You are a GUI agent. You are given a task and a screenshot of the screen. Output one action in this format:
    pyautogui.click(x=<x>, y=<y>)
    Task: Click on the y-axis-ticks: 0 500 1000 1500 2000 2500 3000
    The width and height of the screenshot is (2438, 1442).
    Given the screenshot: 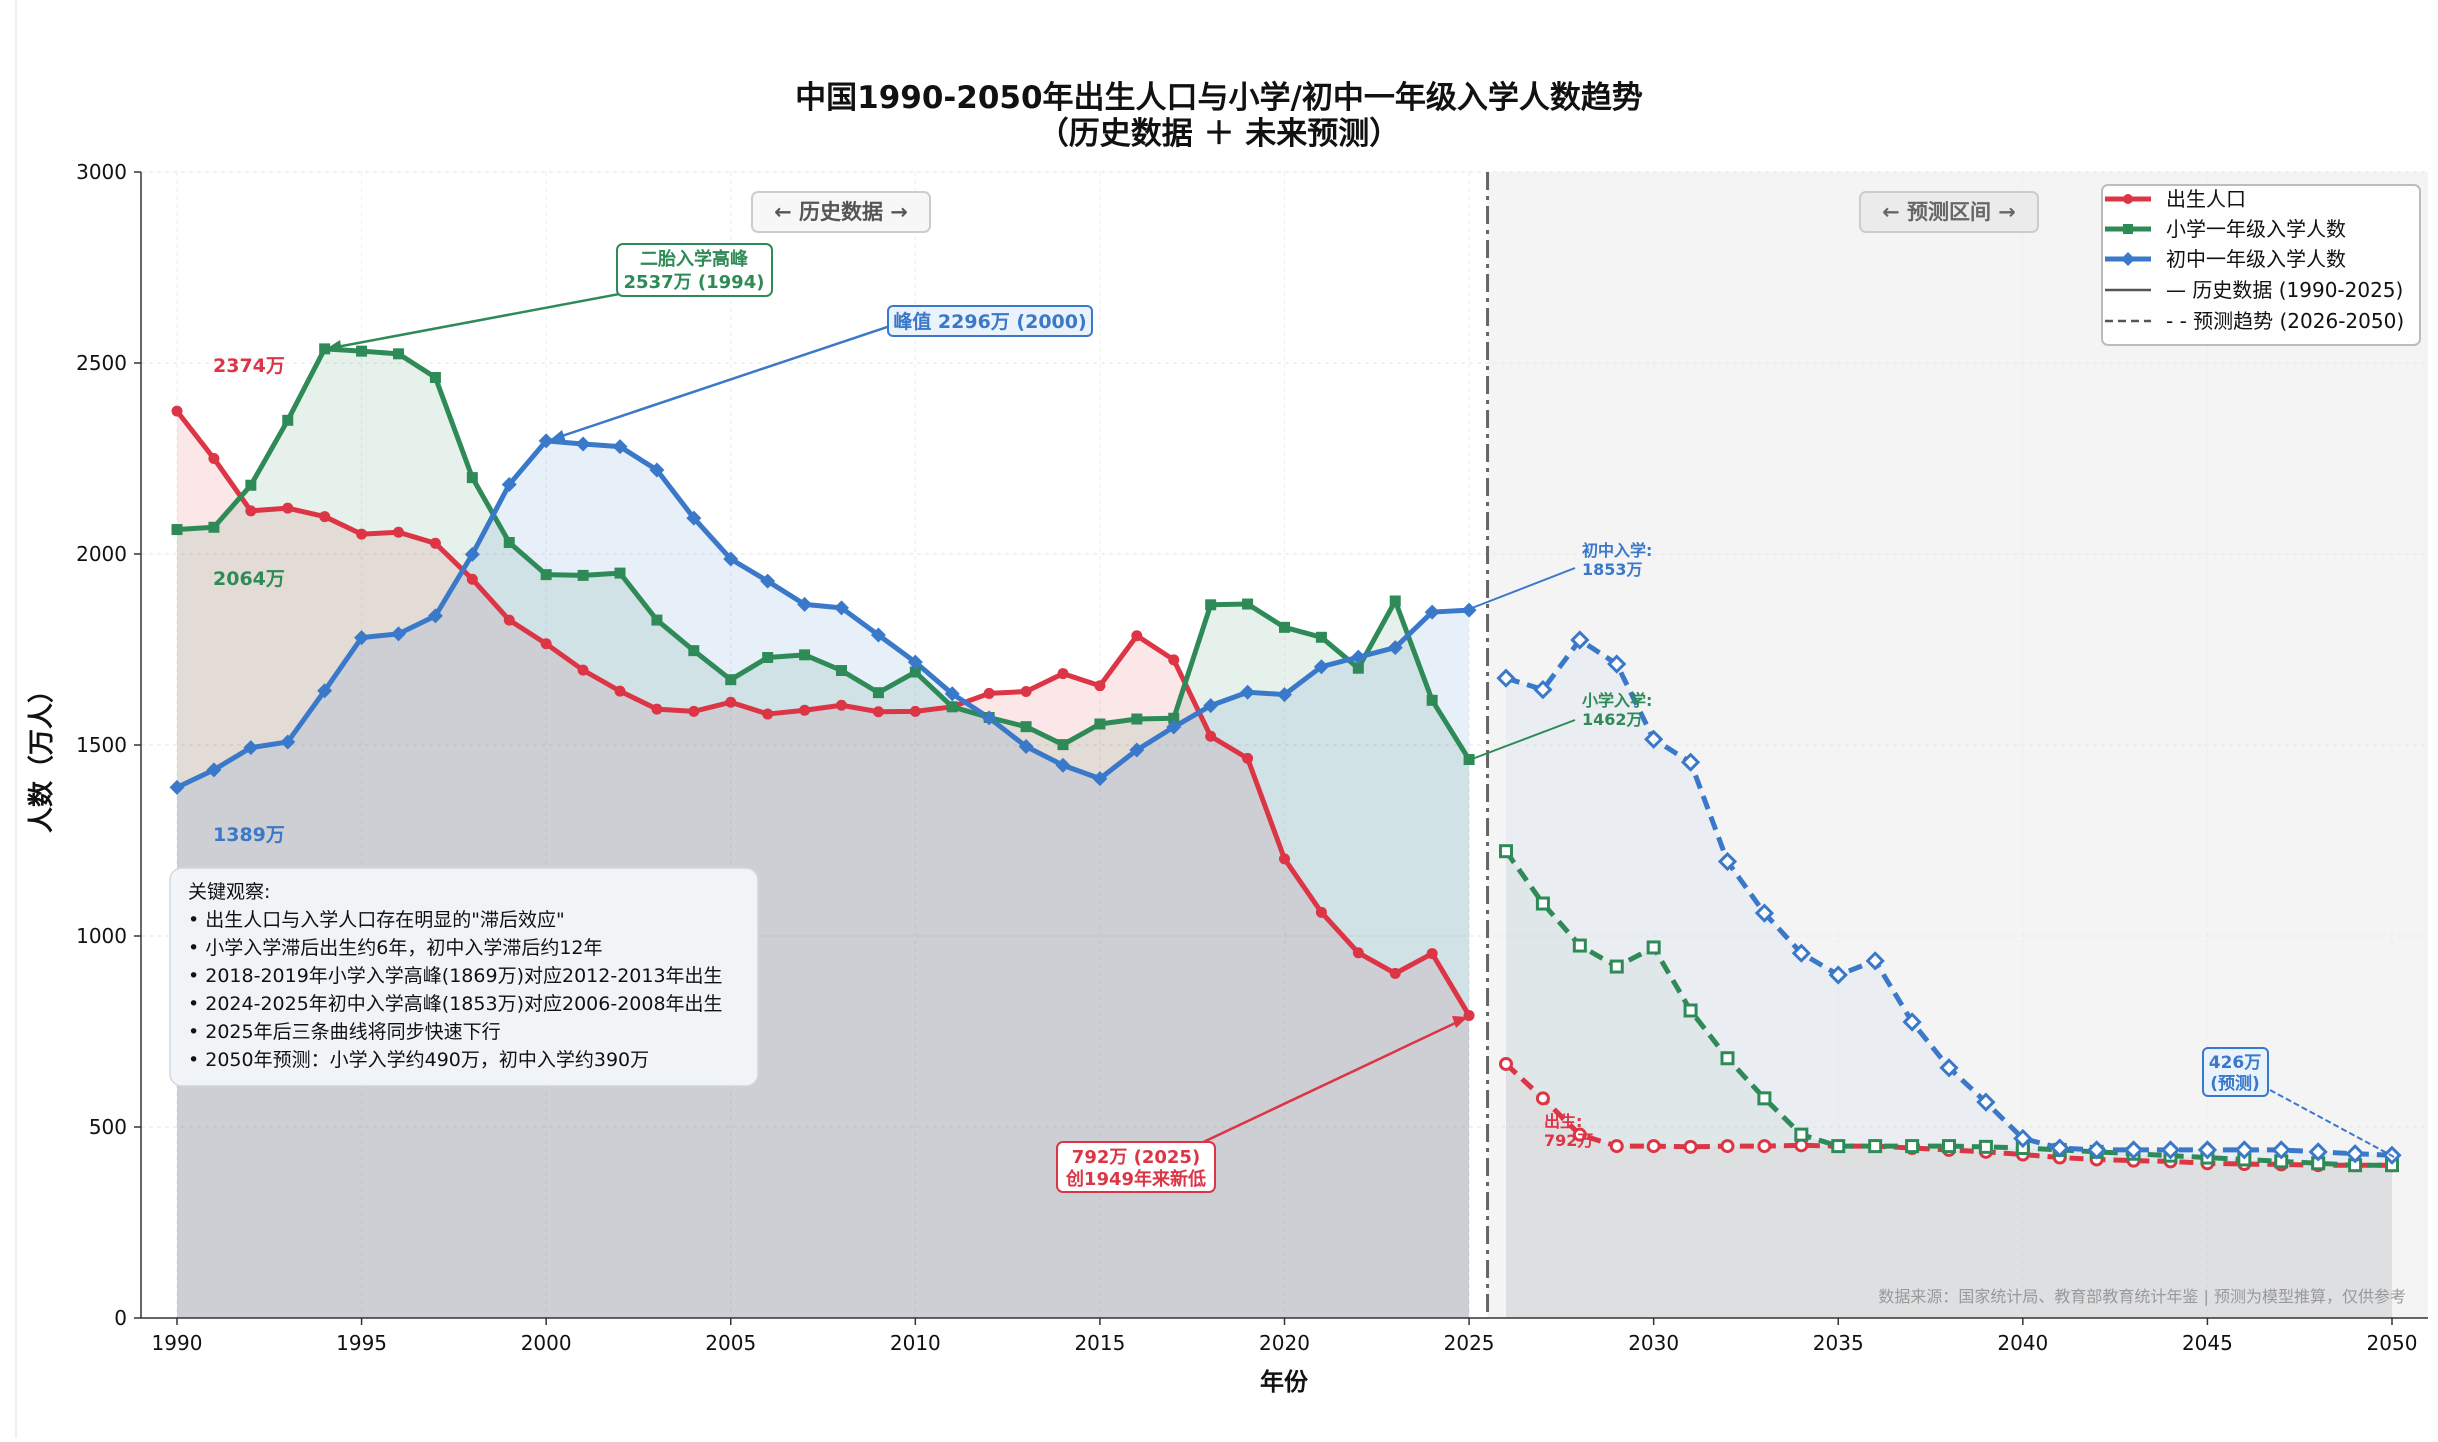 What is the action you would take?
    pyautogui.click(x=108, y=745)
    